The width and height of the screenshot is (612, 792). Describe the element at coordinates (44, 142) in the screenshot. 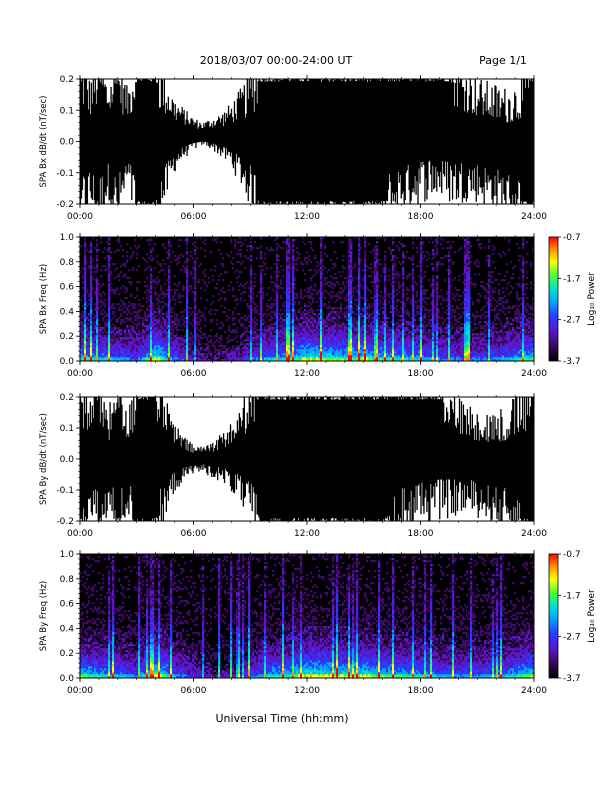

I see `panel-1-ylabel: SPA Bx dB/dt (nT/sec)` at that location.